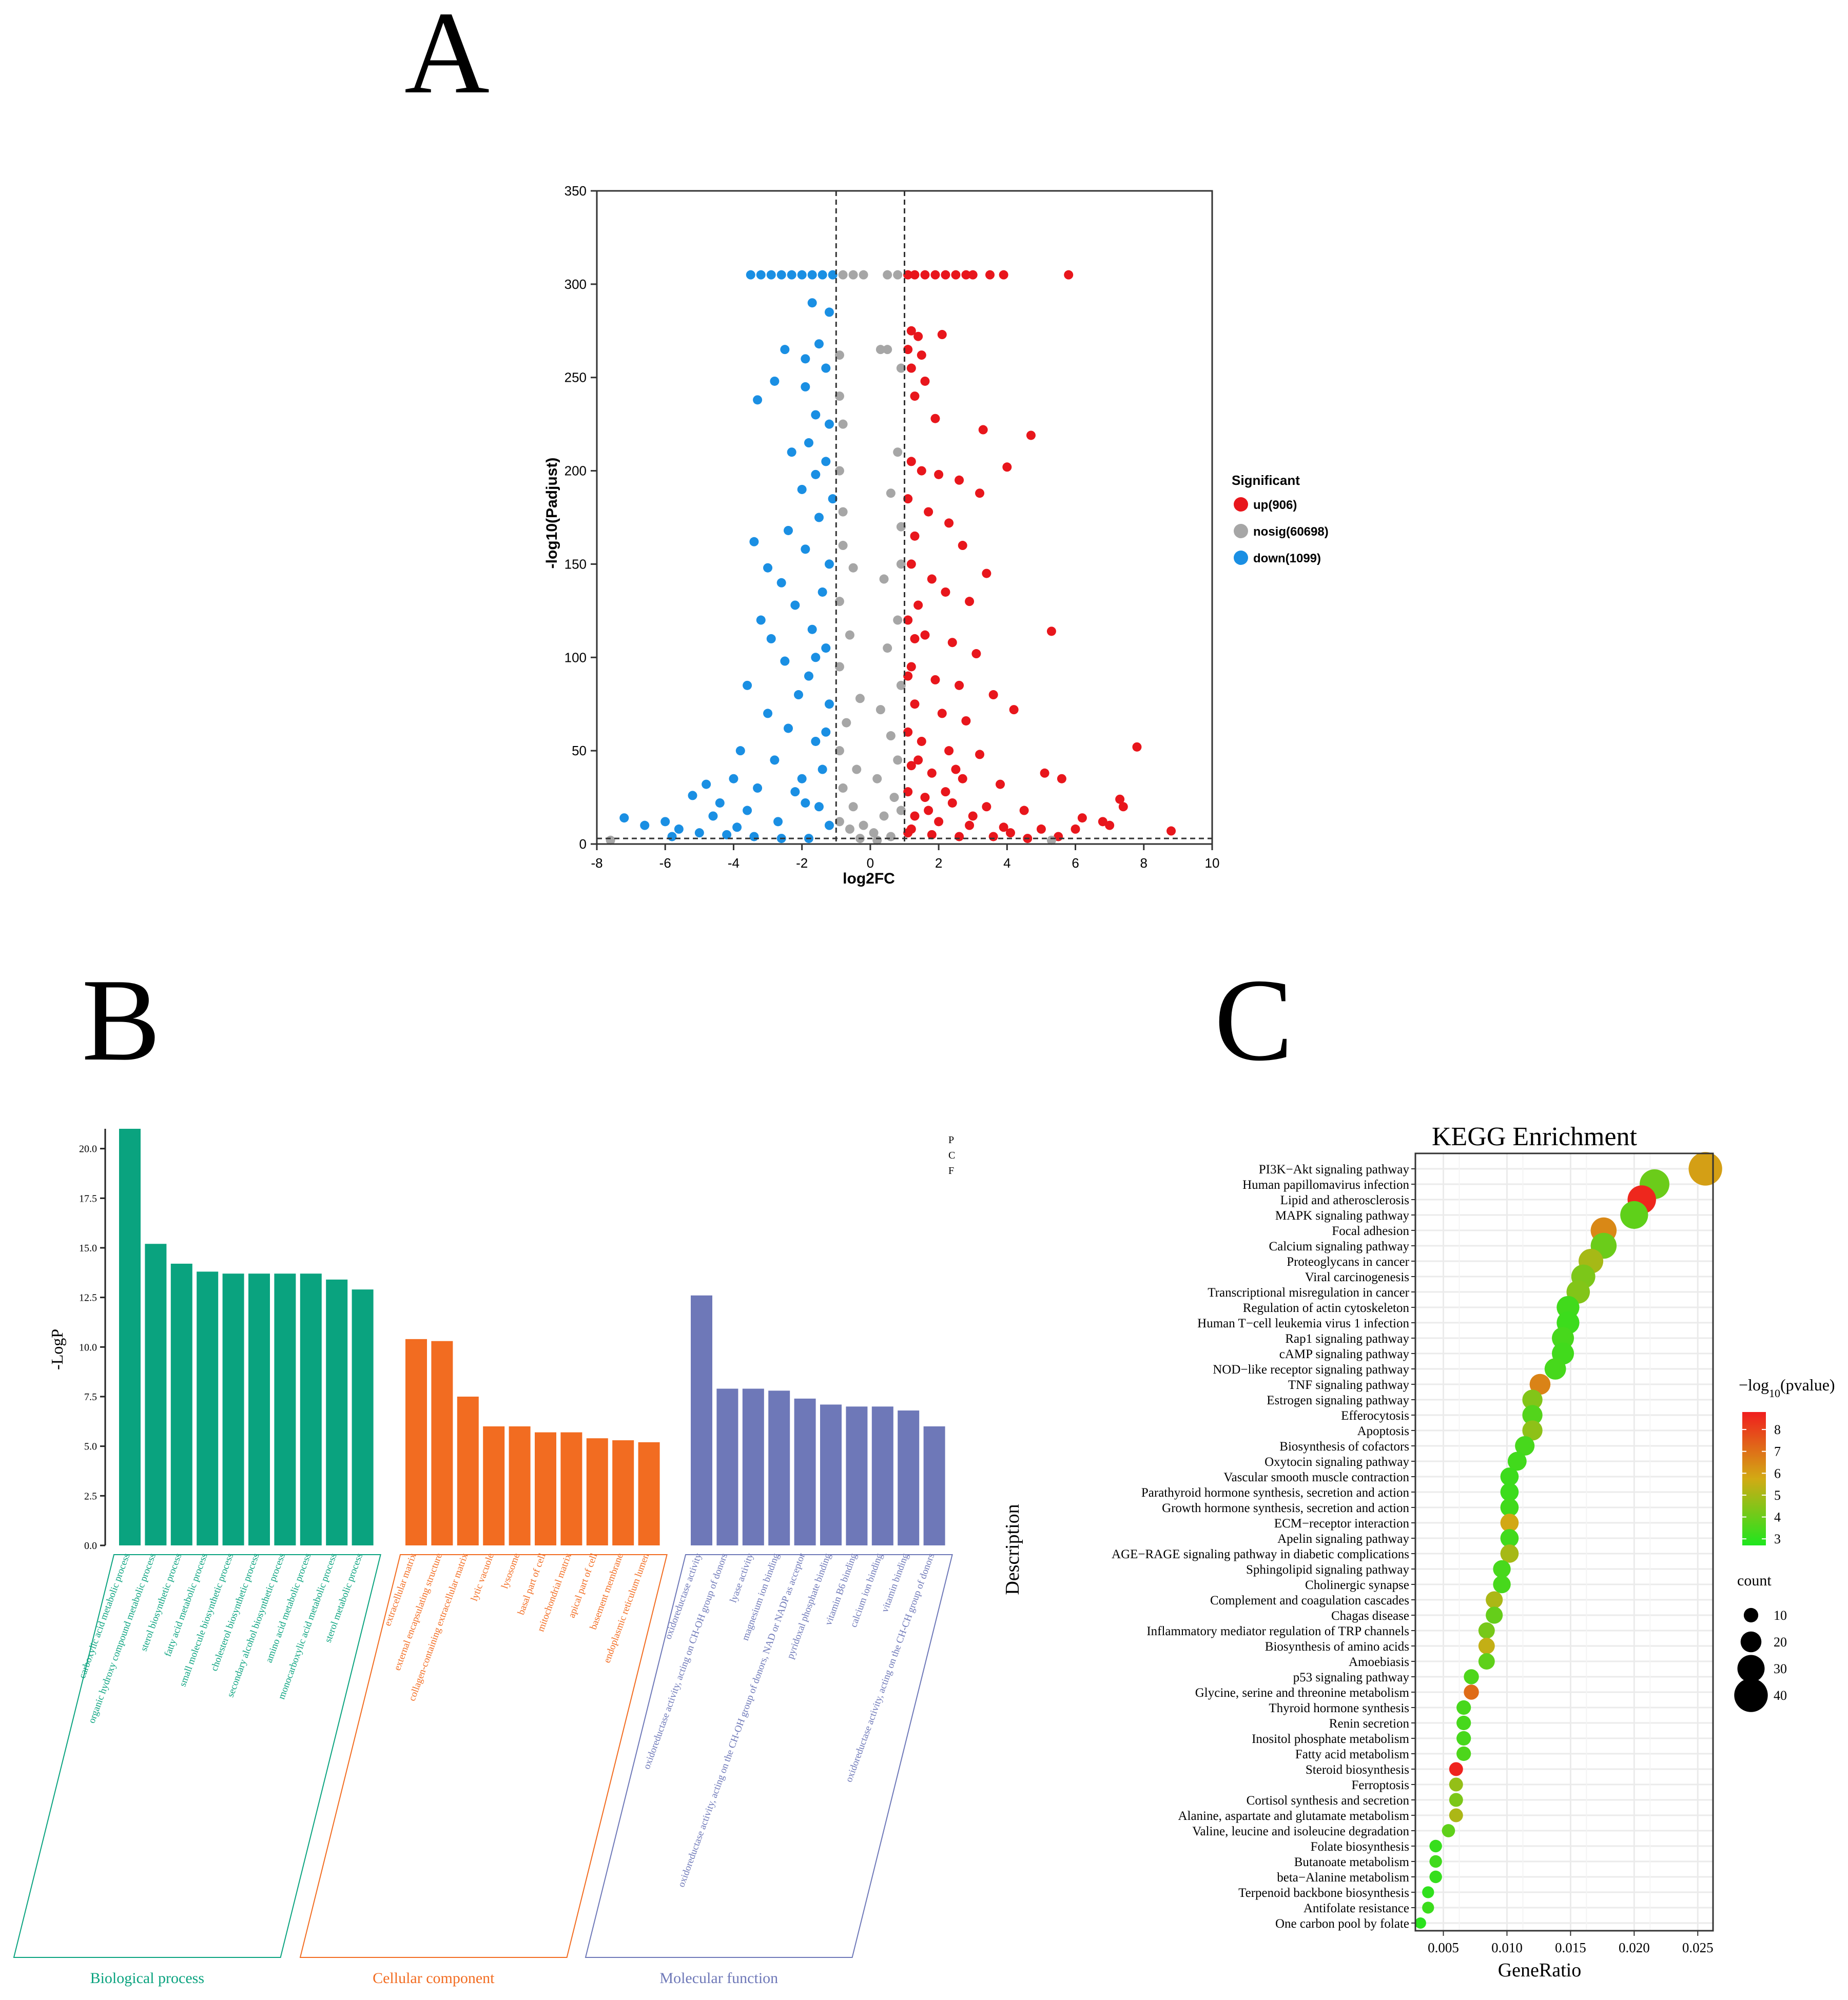 The height and width of the screenshot is (2000, 1848). Describe the element at coordinates (1323, 1893) in the screenshot. I see `kegg-term-label: Terpenoid backbone biosynthesis` at that location.